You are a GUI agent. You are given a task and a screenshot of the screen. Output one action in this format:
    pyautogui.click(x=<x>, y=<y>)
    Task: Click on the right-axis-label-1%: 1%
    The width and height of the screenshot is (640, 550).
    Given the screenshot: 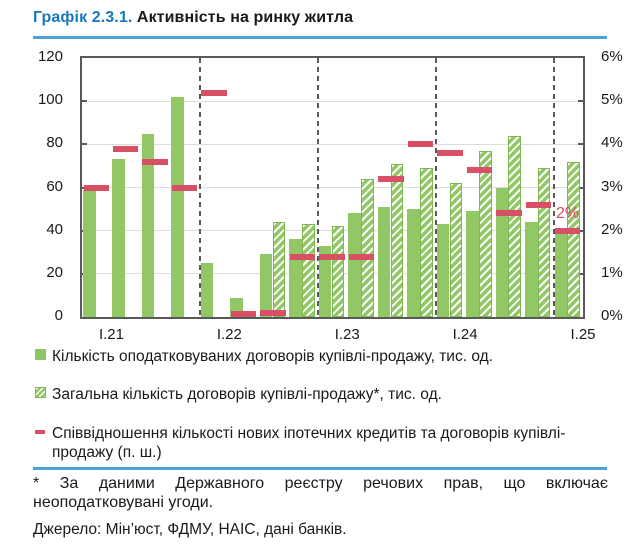 What is the action you would take?
    pyautogui.click(x=612, y=272)
    